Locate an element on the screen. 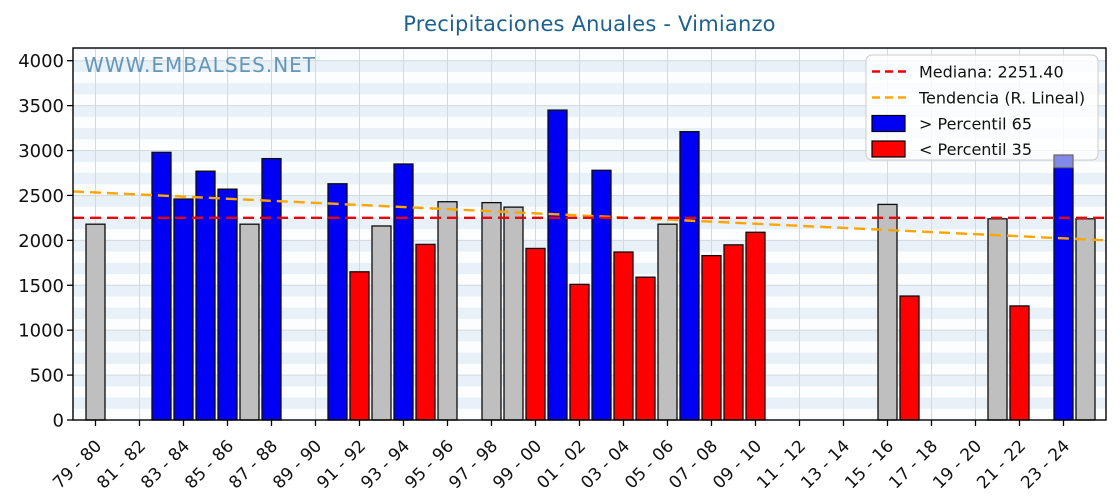 The height and width of the screenshot is (500, 1120). trend-line is located at coordinates (589, 216).